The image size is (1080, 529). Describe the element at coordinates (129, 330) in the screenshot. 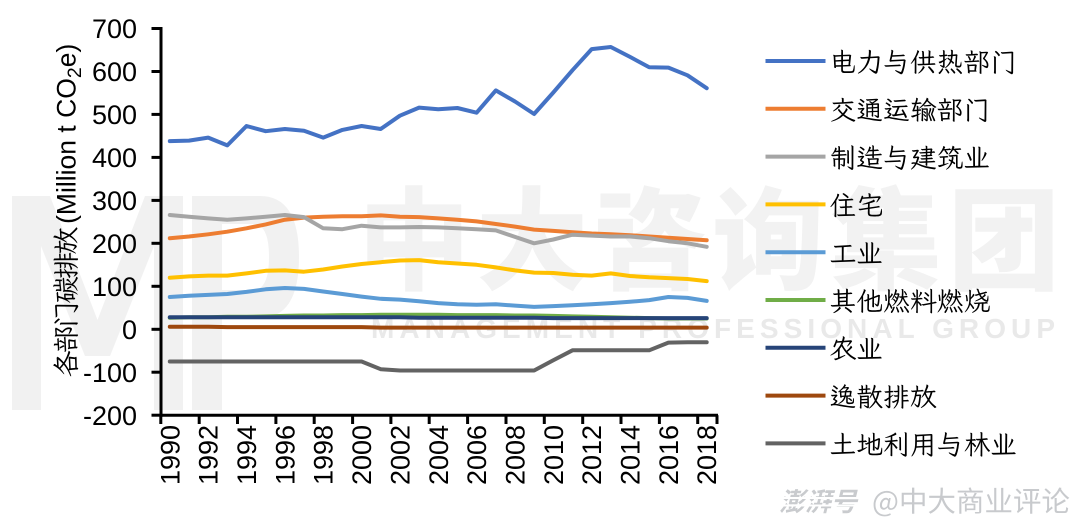

I see `svg-text: 0` at that location.